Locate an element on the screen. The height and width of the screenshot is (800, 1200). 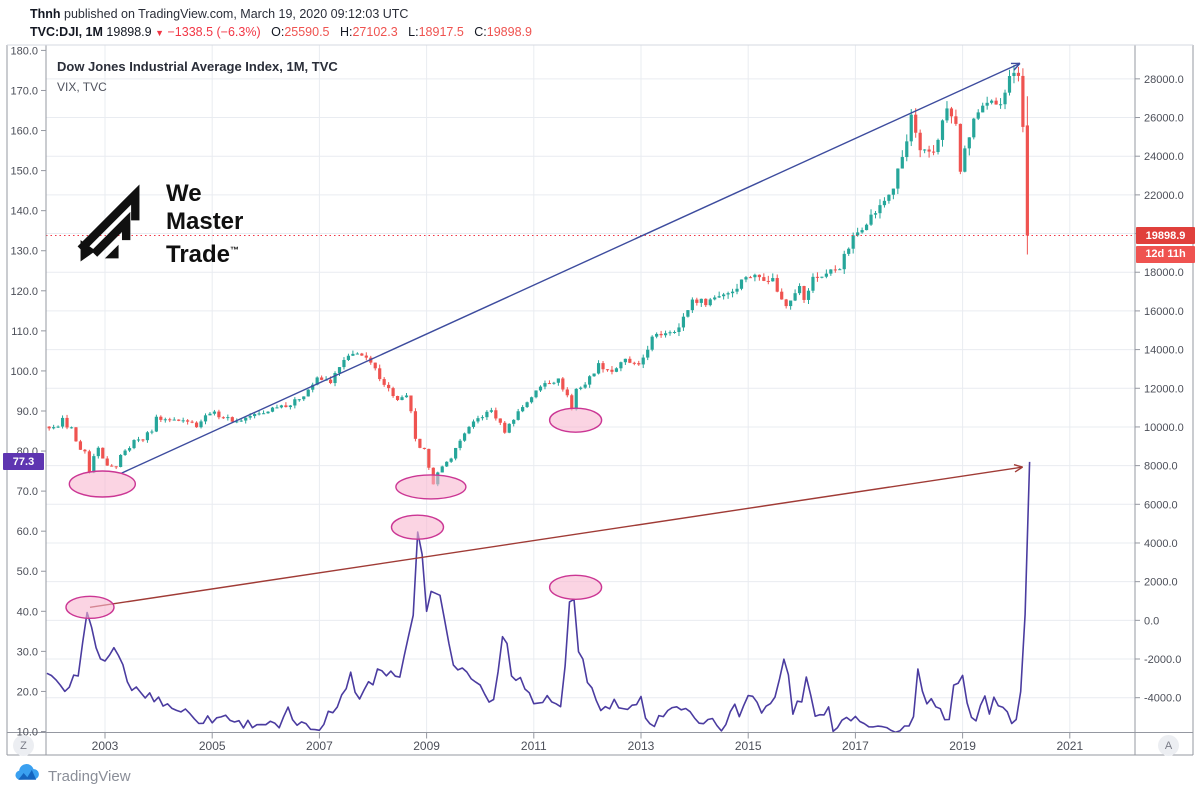
svg-text: 110.0 is located at coordinates (24, 332).